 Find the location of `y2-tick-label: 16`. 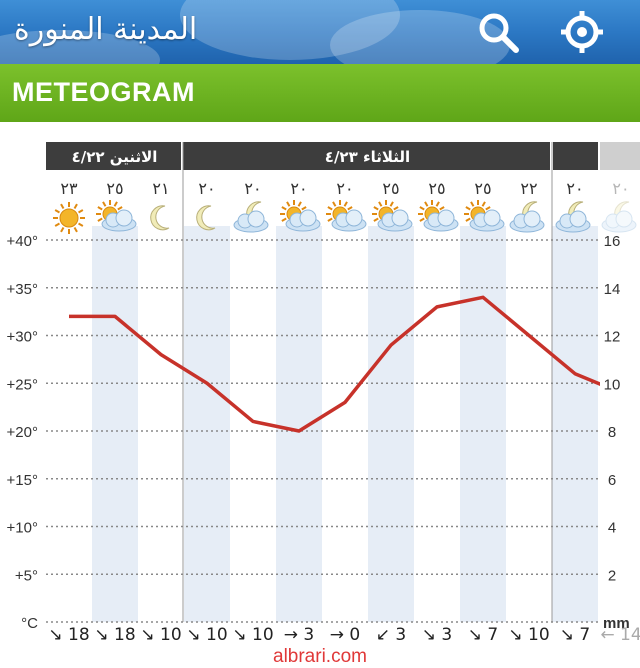

y2-tick-label: 16 is located at coordinates (612, 241).